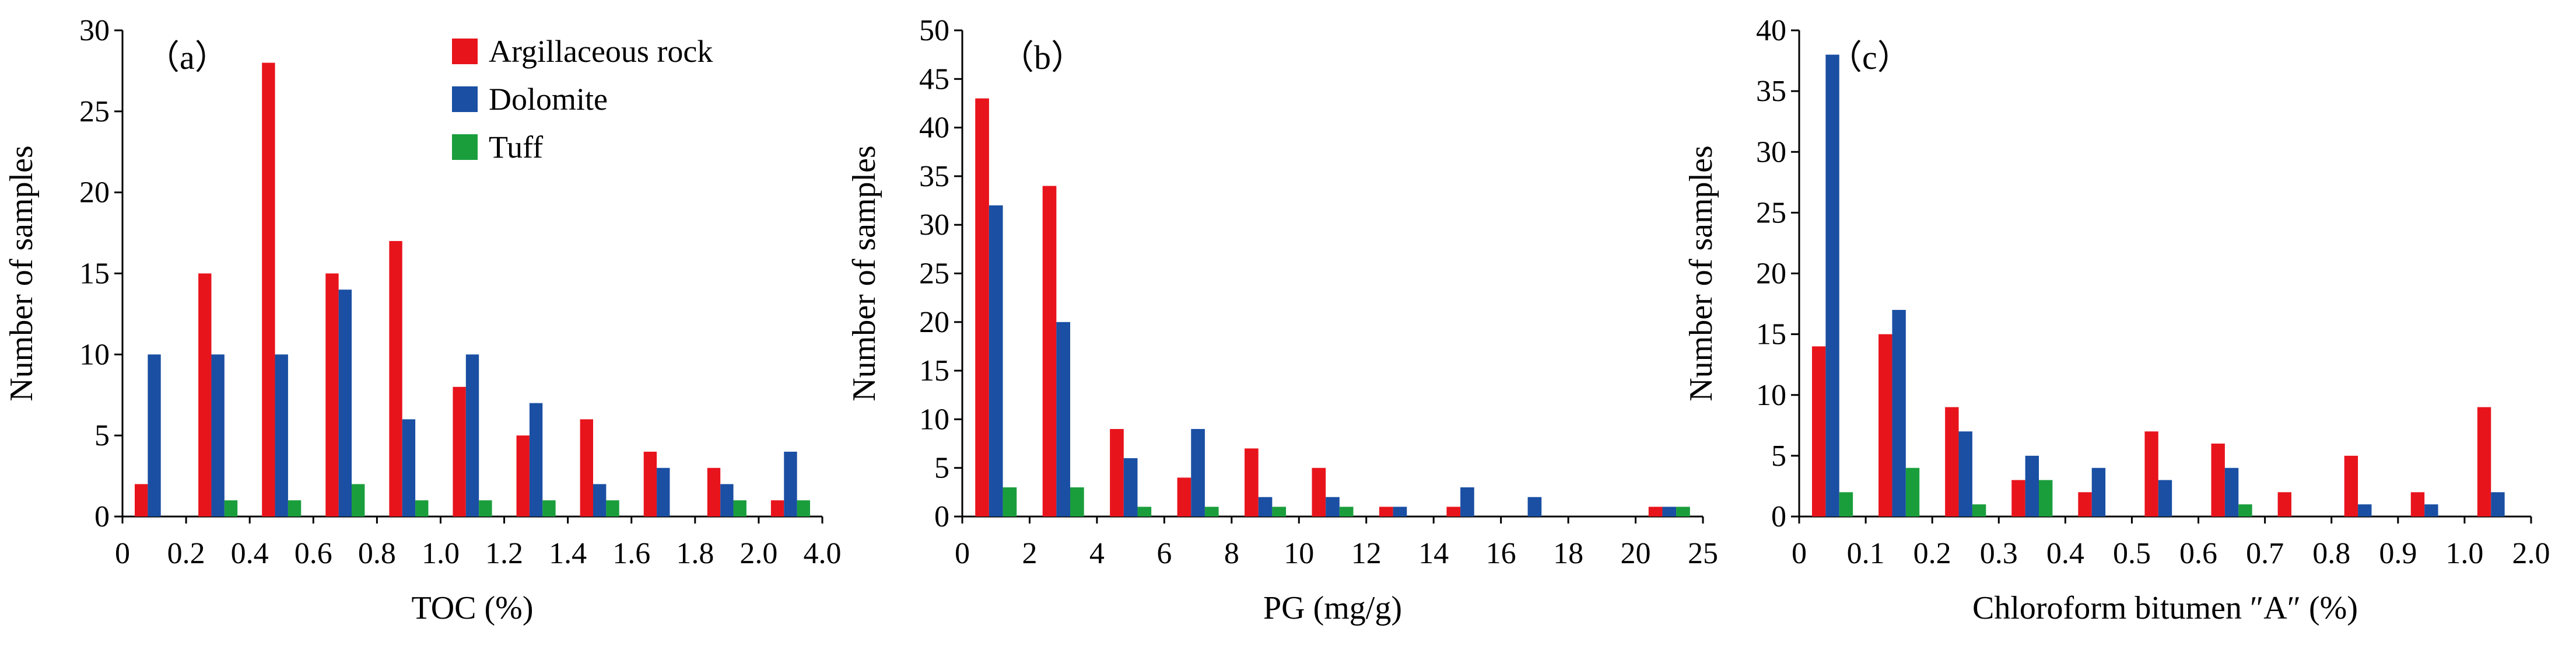  Describe the element at coordinates (864, 273) in the screenshot. I see `y-axis-title: Number of samples` at that location.